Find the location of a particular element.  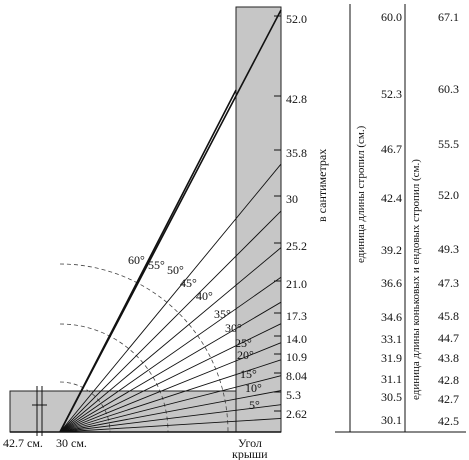

angle-label: 60° is located at coordinates (136, 260).